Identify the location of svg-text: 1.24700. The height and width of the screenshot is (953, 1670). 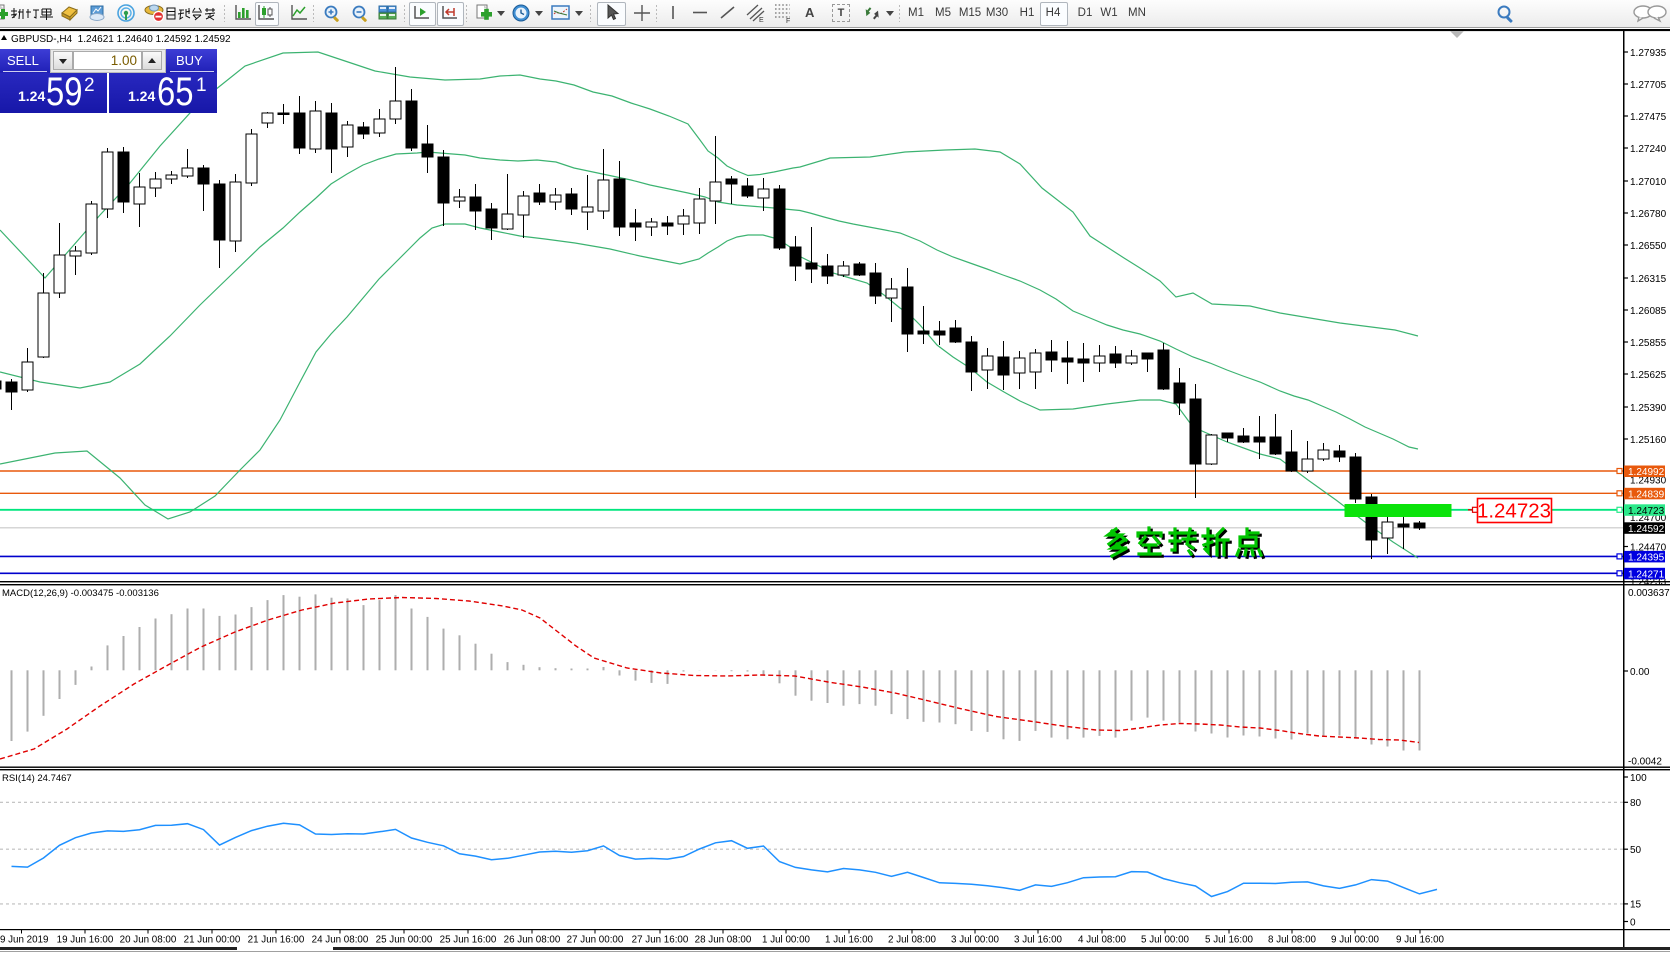
(1648, 518).